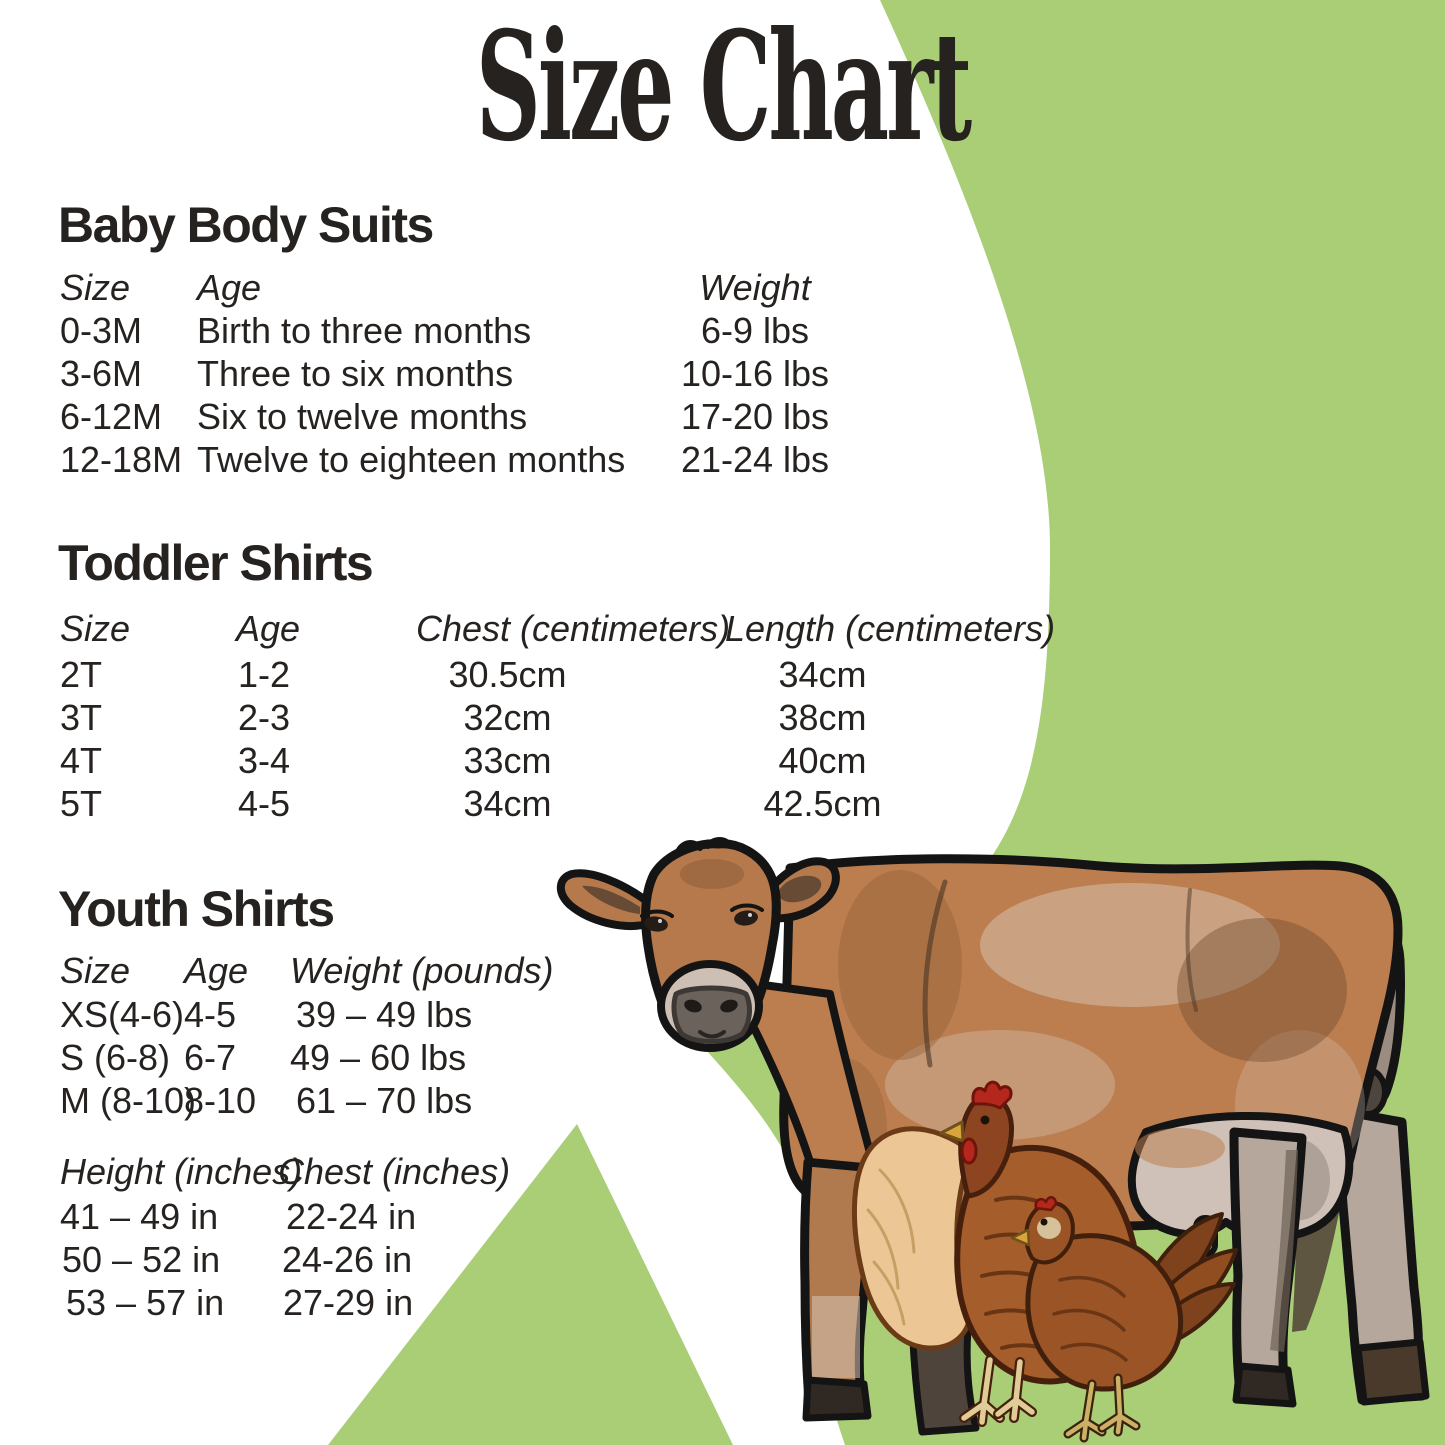 Image resolution: width=1445 pixels, height=1445 pixels. Describe the element at coordinates (1090, 1319) in the screenshot. I see `pullet-feather-texture` at that location.